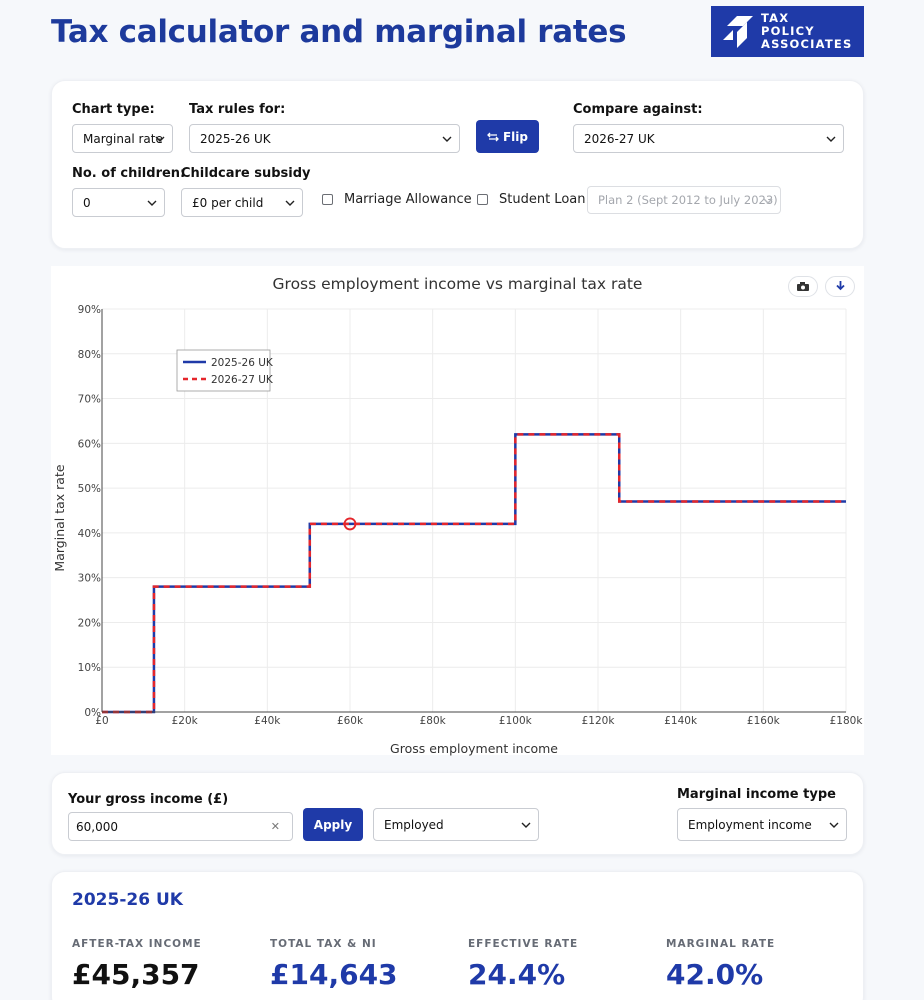 Image resolution: width=924 pixels, height=1000 pixels. What do you see at coordinates (516, 721) in the screenshot?
I see `x-tick-label: £100k` at bounding box center [516, 721].